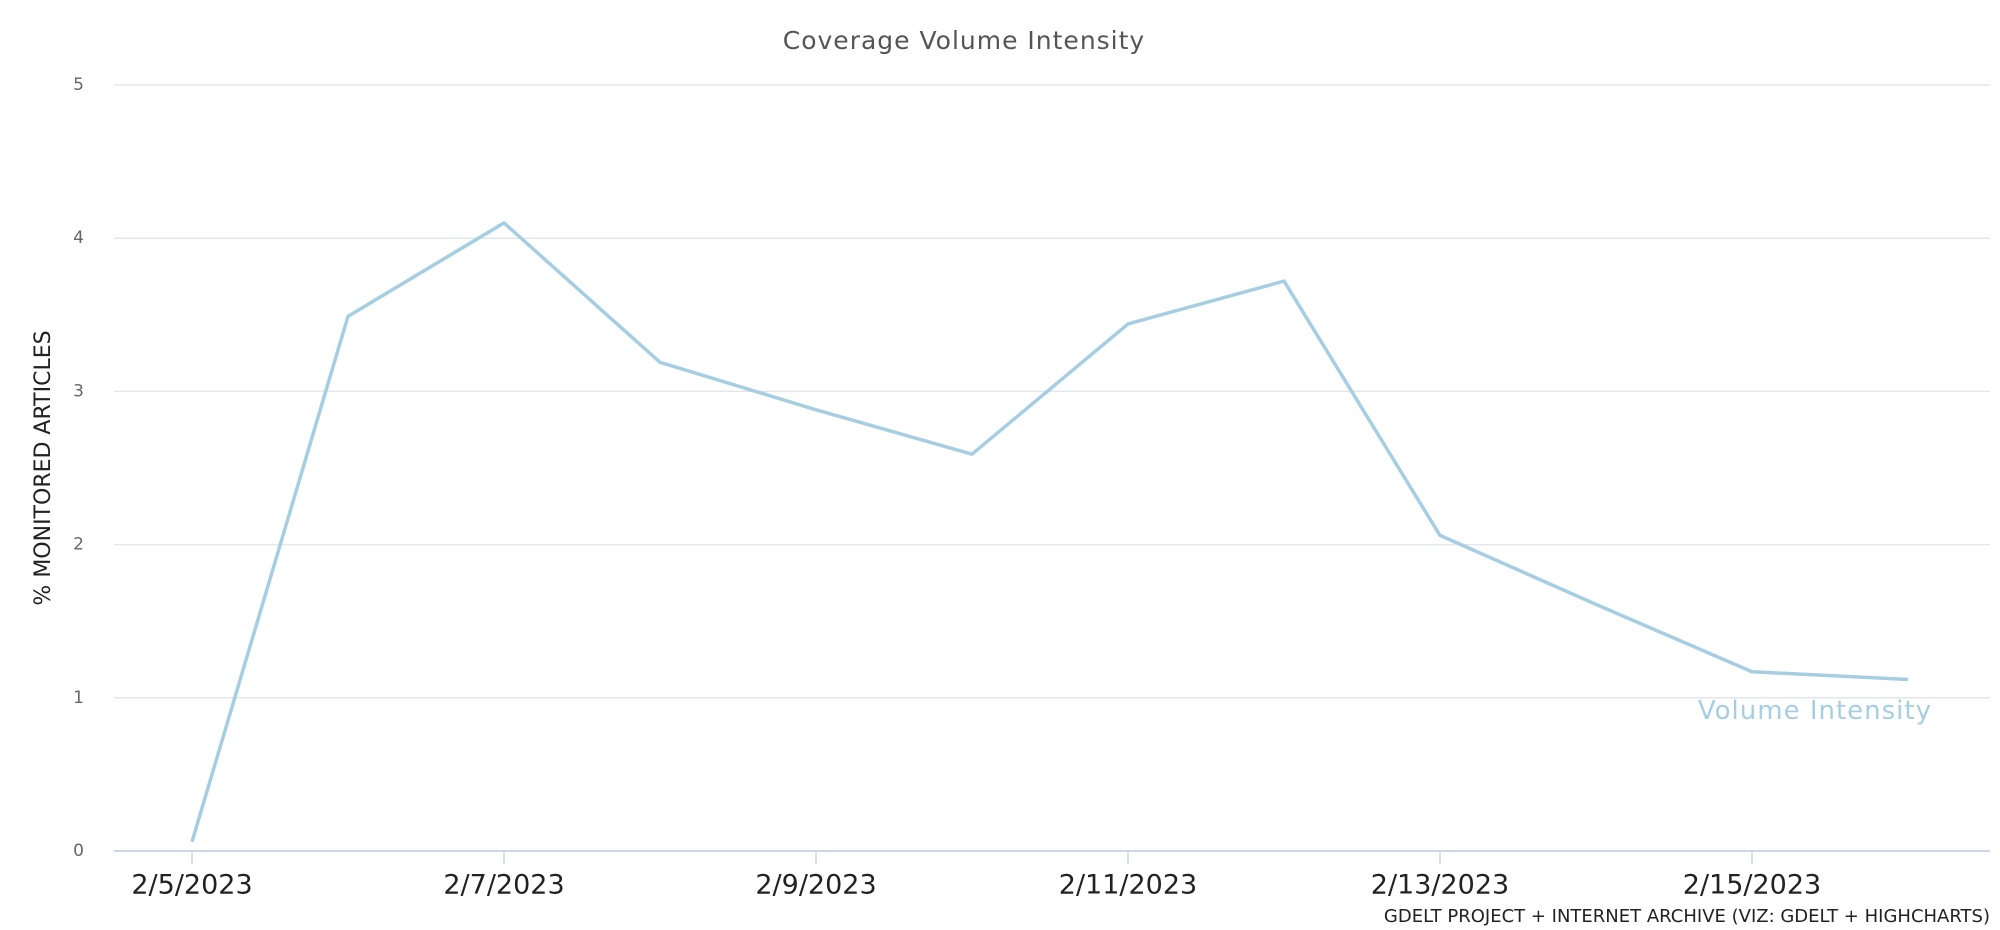  What do you see at coordinates (78, 85) in the screenshot?
I see `y-tick-label: 5` at bounding box center [78, 85].